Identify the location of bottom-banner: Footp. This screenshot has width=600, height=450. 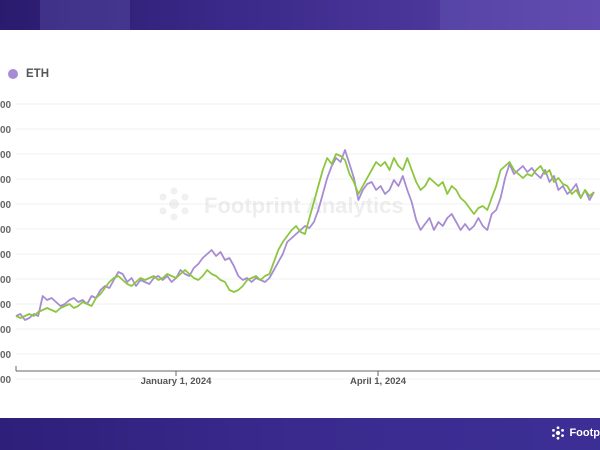
(300, 434).